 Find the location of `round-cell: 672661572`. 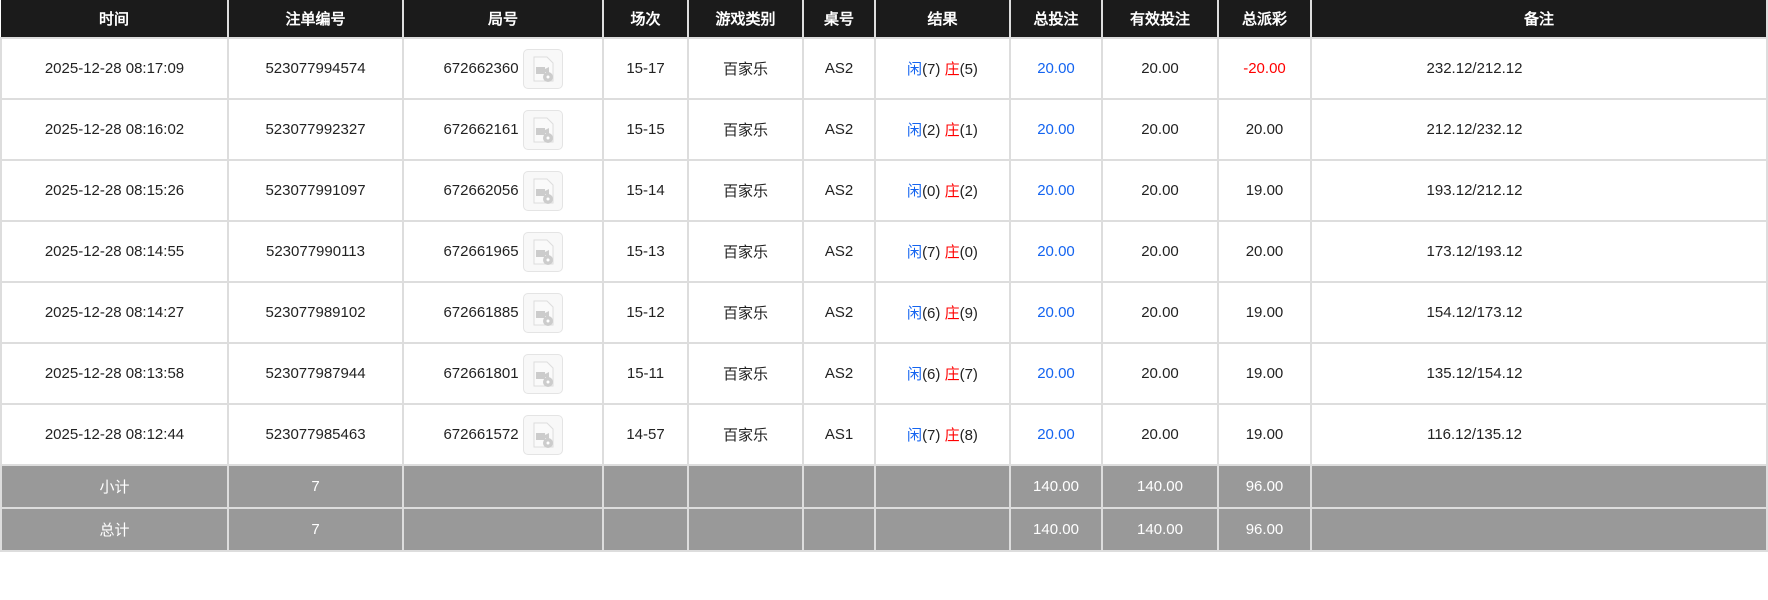

round-cell: 672661572 is located at coordinates (503, 434).